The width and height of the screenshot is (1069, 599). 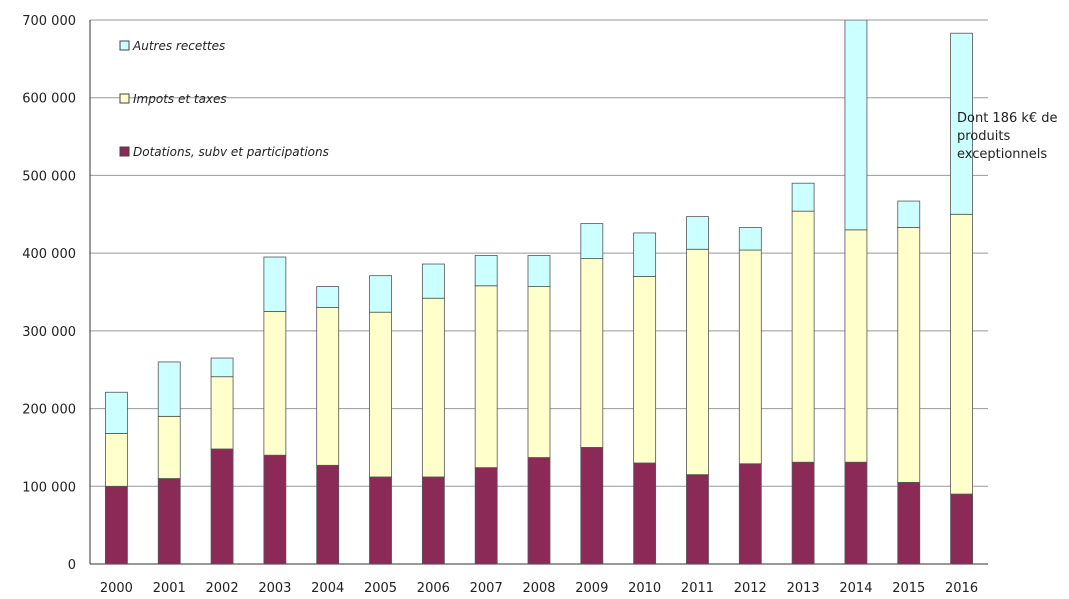 I want to click on x-tick-label: 2016, so click(x=961, y=588).